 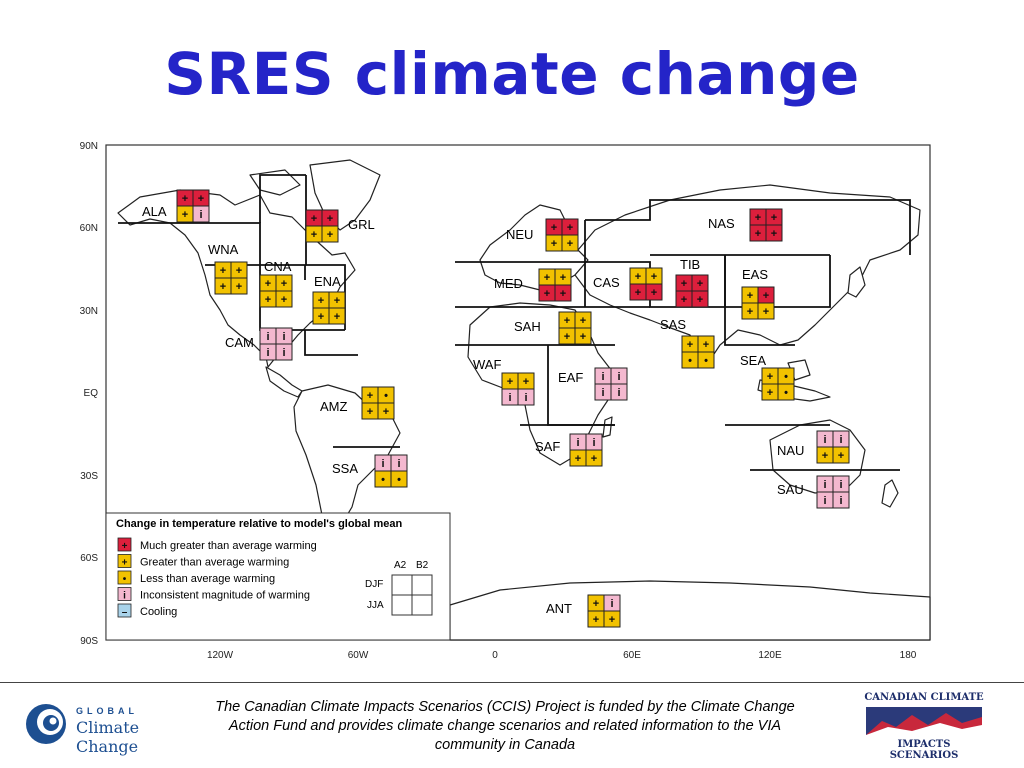 I want to click on lon-label: 0, so click(x=495, y=655).